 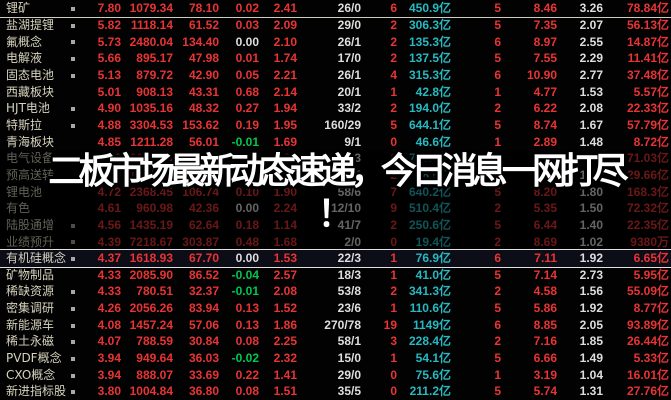 What do you see at coordinates (285, 391) in the screenshot?
I see `cell-col5: 1.51` at bounding box center [285, 391].